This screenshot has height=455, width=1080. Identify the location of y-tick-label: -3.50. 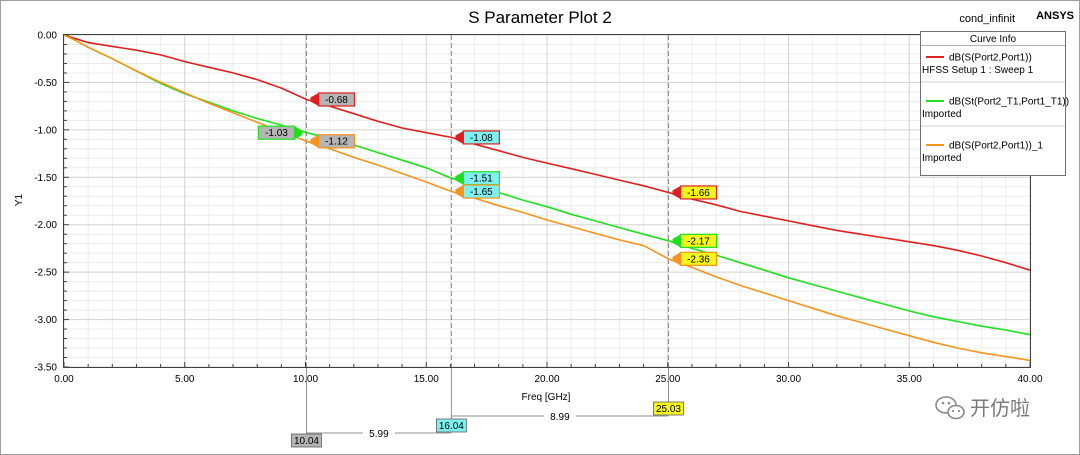
(45, 368).